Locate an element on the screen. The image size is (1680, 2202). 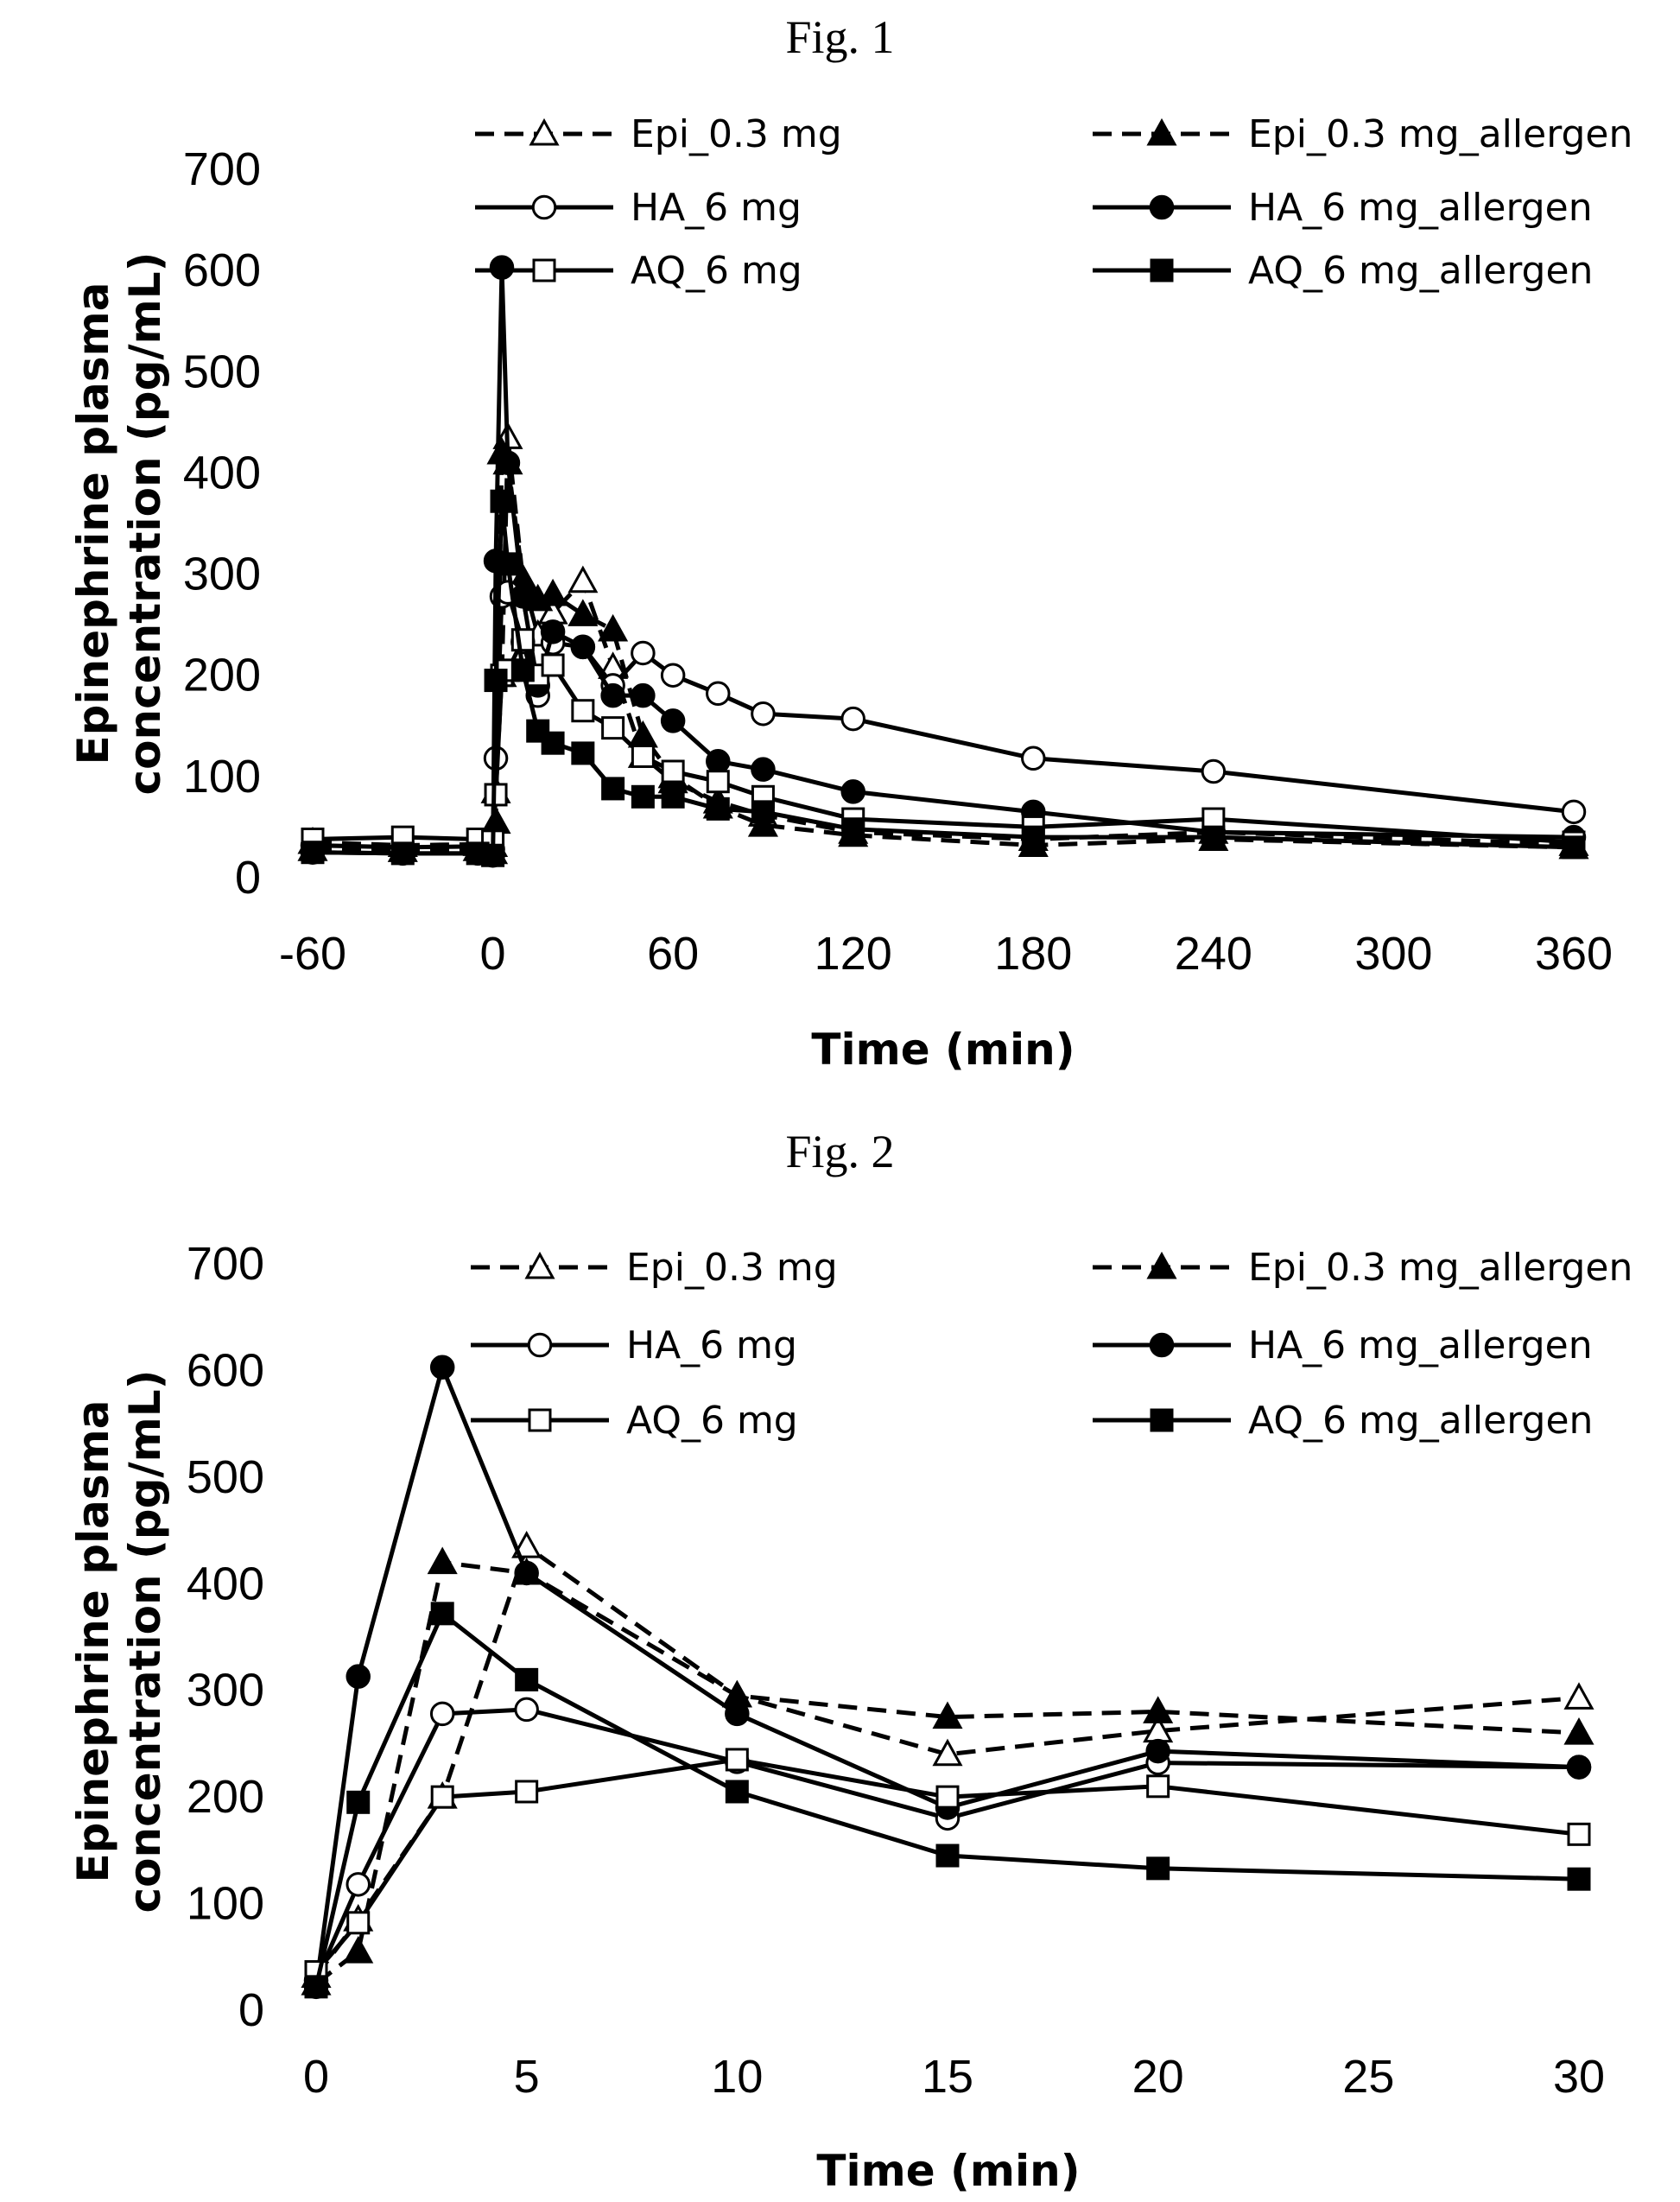
legend-entry: Epi_0.3 mg is located at coordinates (654, 1268).